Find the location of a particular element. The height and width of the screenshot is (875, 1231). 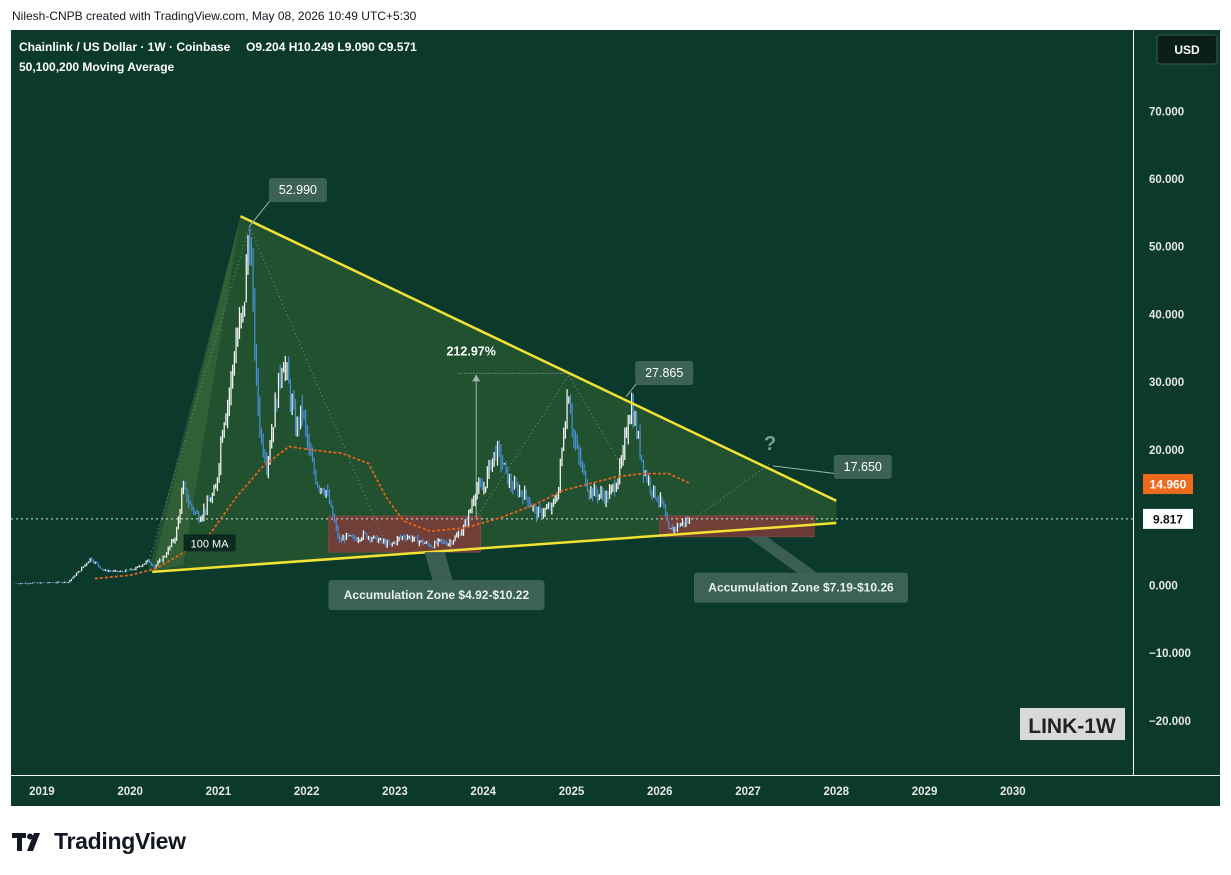

percent-move-label: 212.97% is located at coordinates (470, 351).